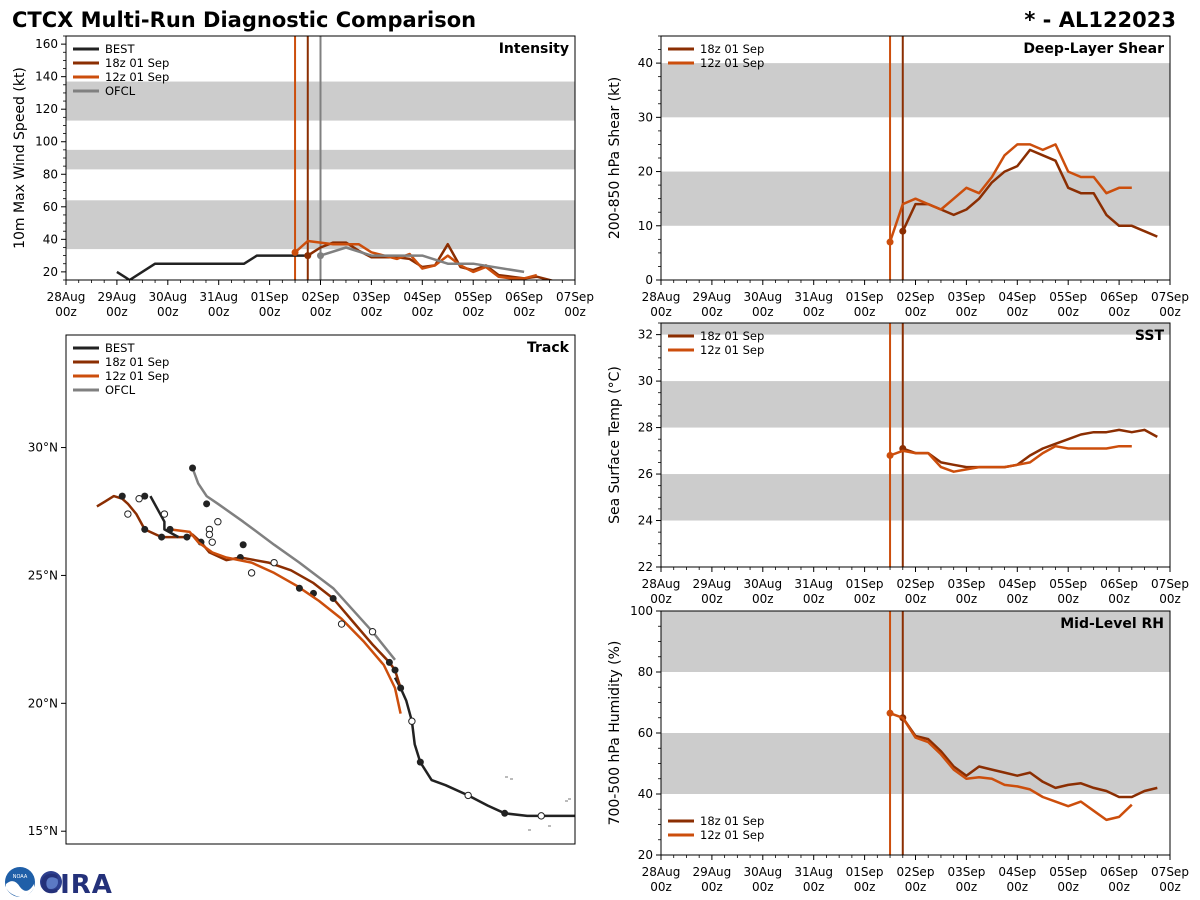 The width and height of the screenshot is (1200, 900). I want to click on track-series-best, so click(164, 517).